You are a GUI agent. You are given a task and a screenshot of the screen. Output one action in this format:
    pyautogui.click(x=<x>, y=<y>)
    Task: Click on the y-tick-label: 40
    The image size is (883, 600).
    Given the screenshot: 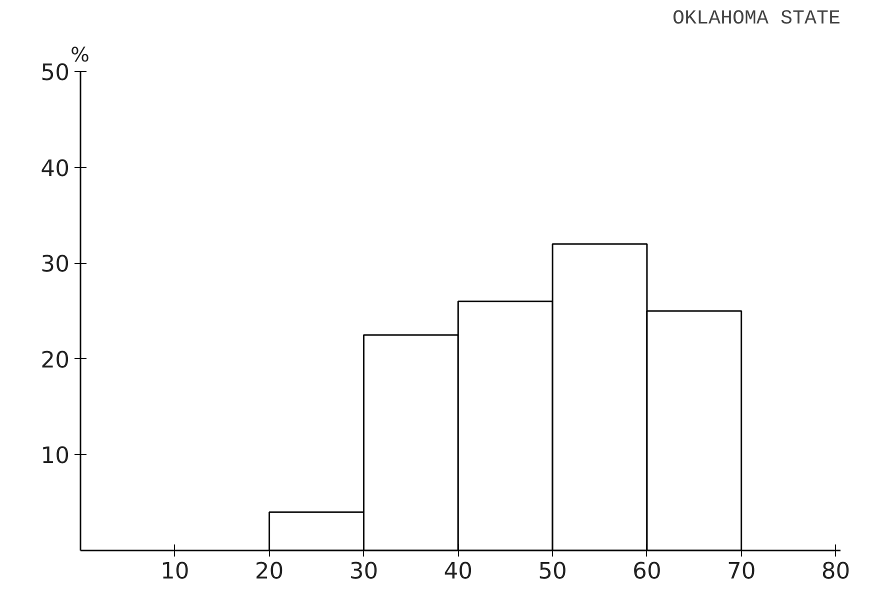 What is the action you would take?
    pyautogui.click(x=55, y=169)
    